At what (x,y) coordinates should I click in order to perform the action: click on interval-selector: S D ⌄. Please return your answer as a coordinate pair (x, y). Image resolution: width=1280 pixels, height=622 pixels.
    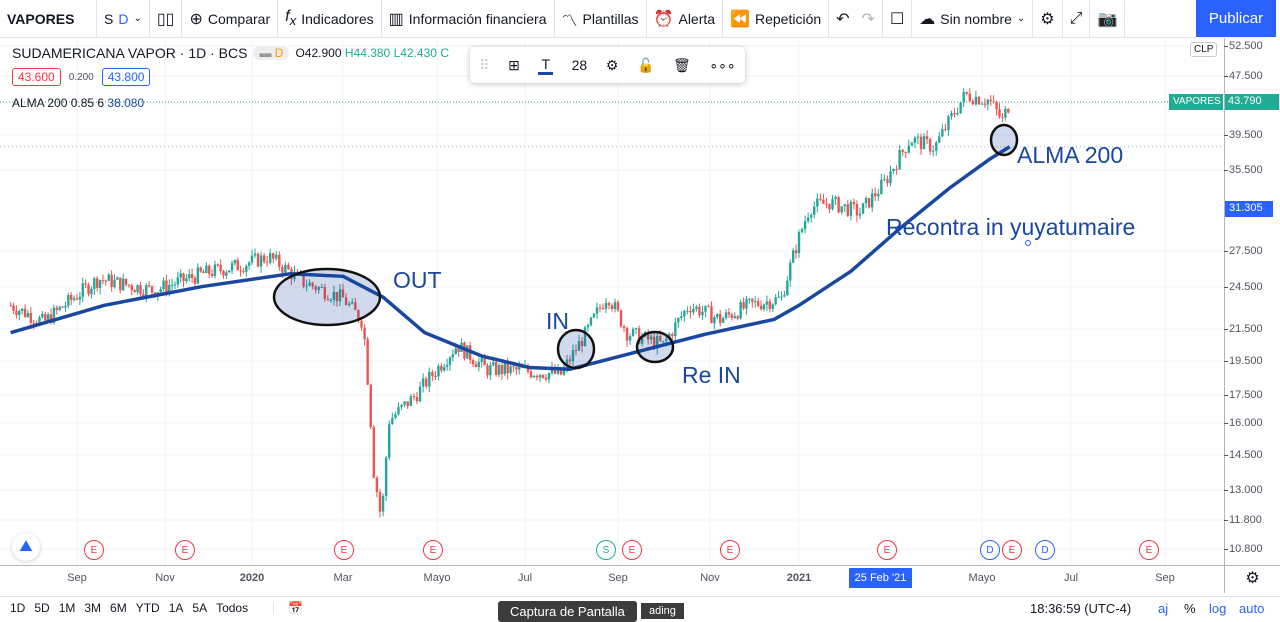
    Looking at the image, I should click on (123, 18).